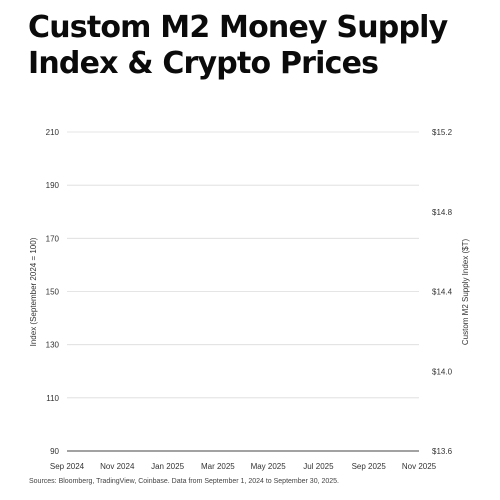 This screenshot has height=500, width=500. Describe the element at coordinates (167, 466) in the screenshot. I see `x-tick-label: Jan 2025` at that location.